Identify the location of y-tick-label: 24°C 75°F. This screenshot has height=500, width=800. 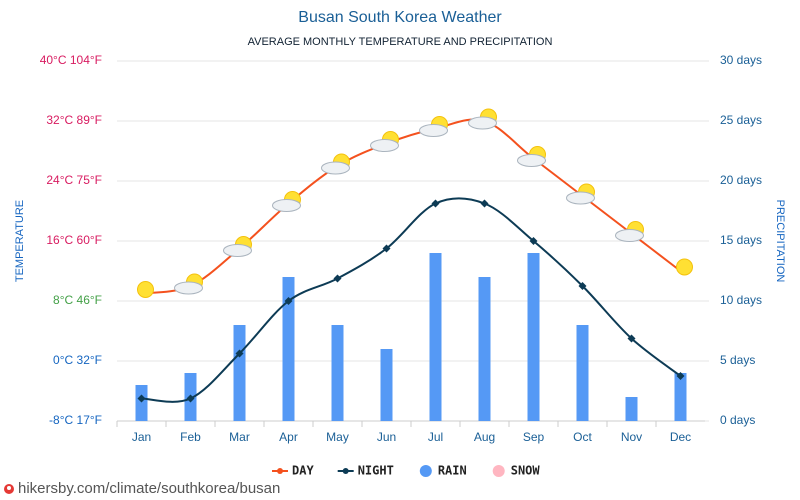
(74, 180).